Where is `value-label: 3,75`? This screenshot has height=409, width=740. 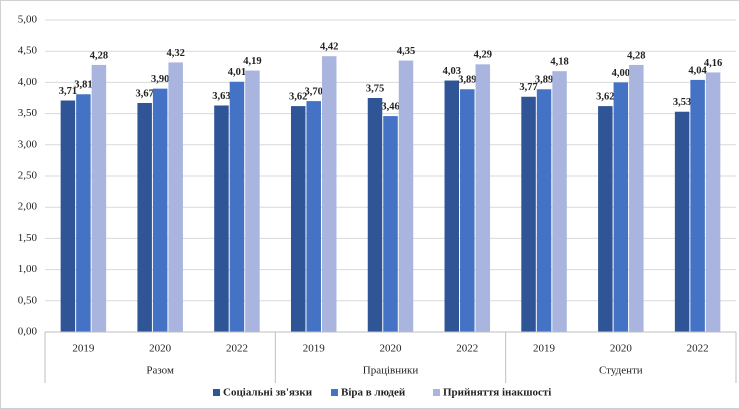
value-label: 3,75 is located at coordinates (375, 88).